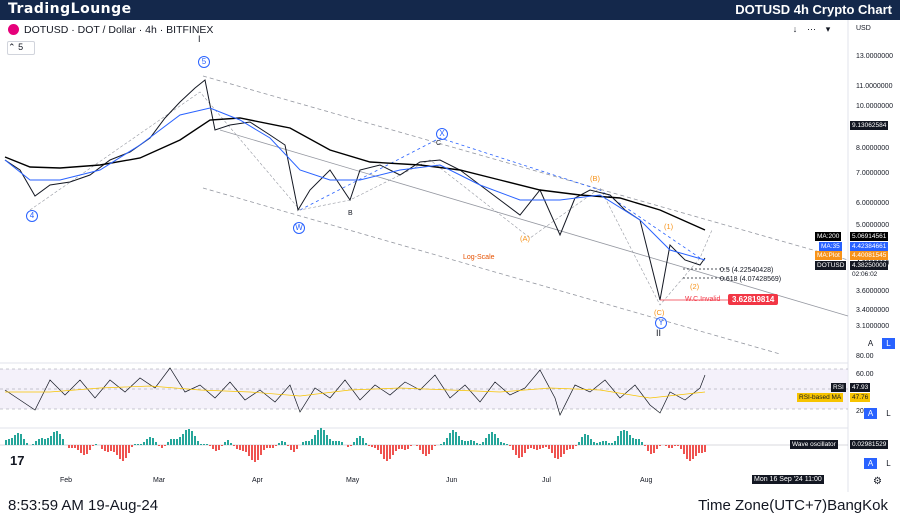 The image size is (900, 522). I want to click on symbol-info: DOTUSD · DOT / Dollar · 4h · BITFINEX, so click(119, 30).